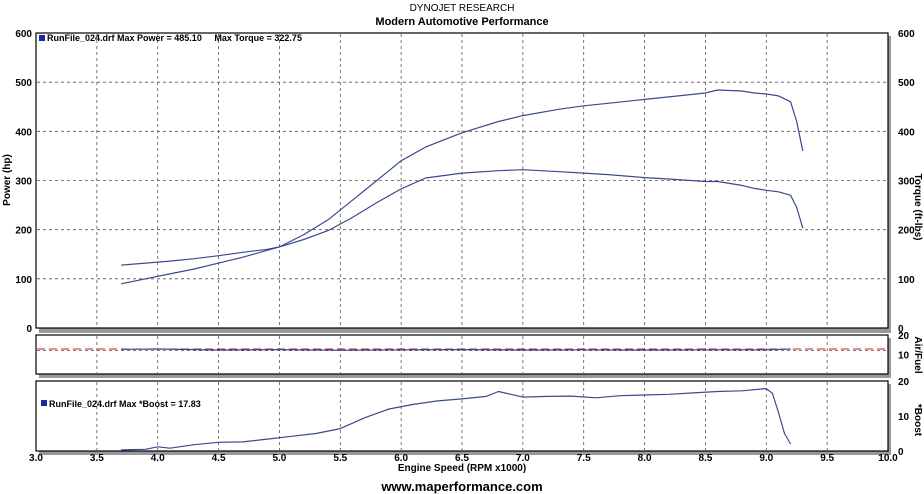  I want to click on x-tick-label: 7.5, so click(584, 458).